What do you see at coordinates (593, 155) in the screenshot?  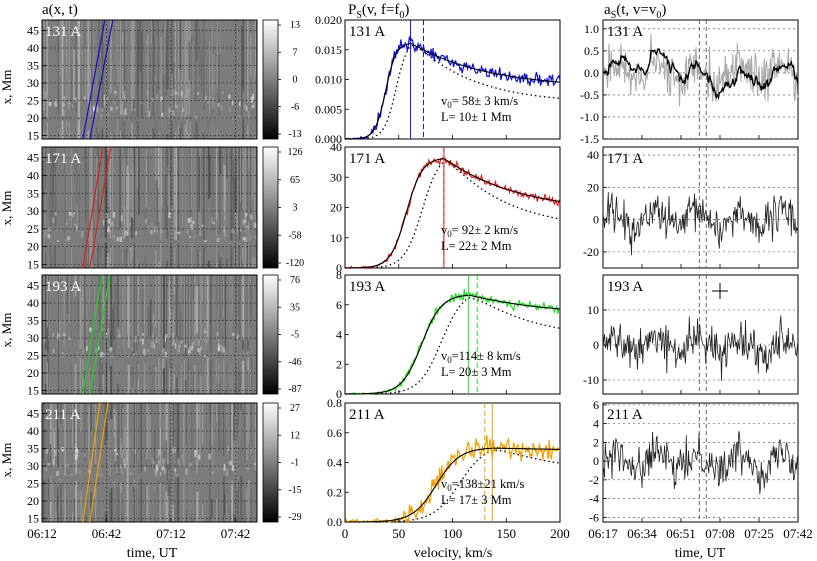 I see `timeseries-ytick-label: 40` at bounding box center [593, 155].